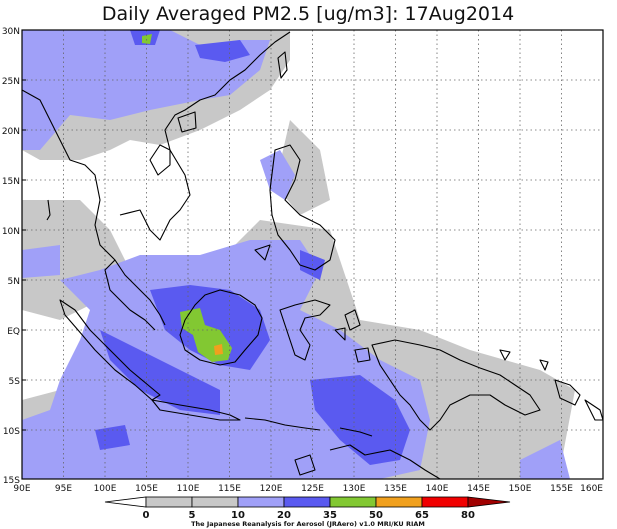 Image resolution: width=617 pixels, height=529 pixels. I want to click on lat-label: 15N, so click(11, 182).